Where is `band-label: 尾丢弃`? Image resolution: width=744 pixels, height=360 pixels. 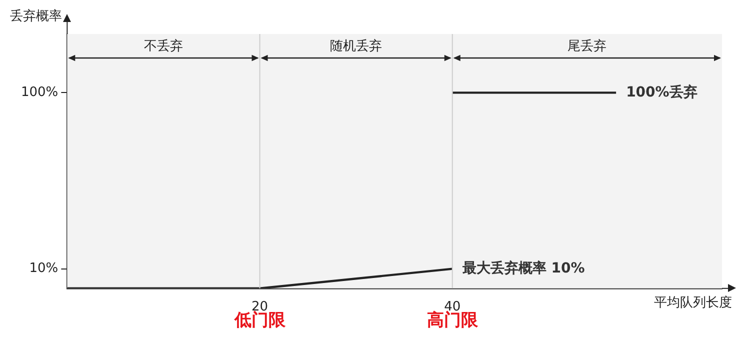 band-label: 尾丢弃 is located at coordinates (587, 46).